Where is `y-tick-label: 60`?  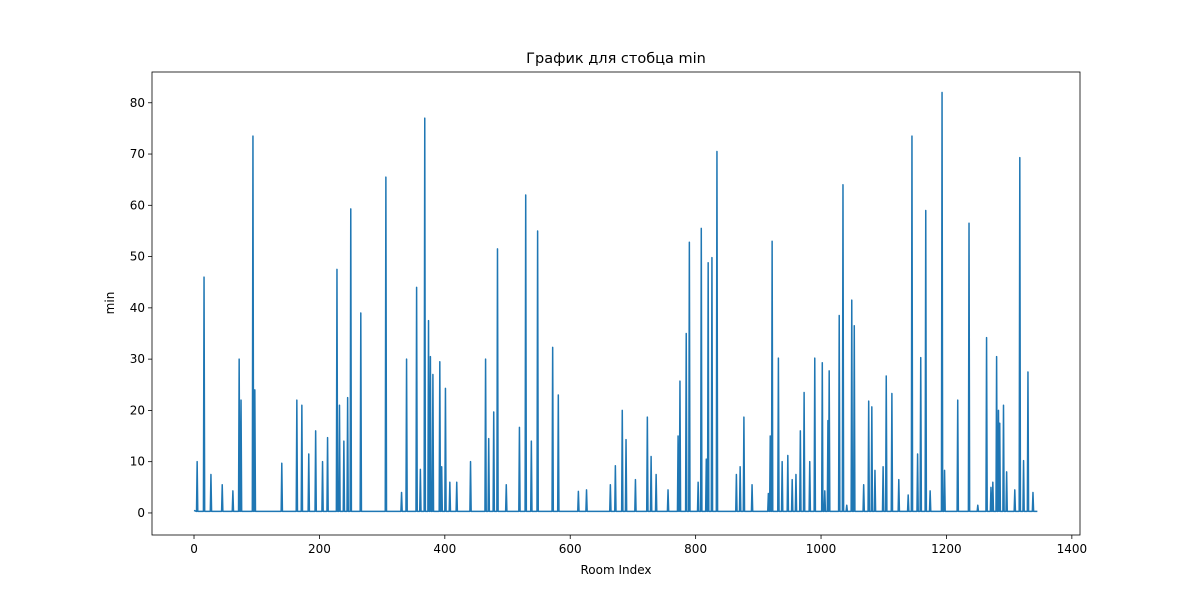 y-tick-label: 60 is located at coordinates (137, 205).